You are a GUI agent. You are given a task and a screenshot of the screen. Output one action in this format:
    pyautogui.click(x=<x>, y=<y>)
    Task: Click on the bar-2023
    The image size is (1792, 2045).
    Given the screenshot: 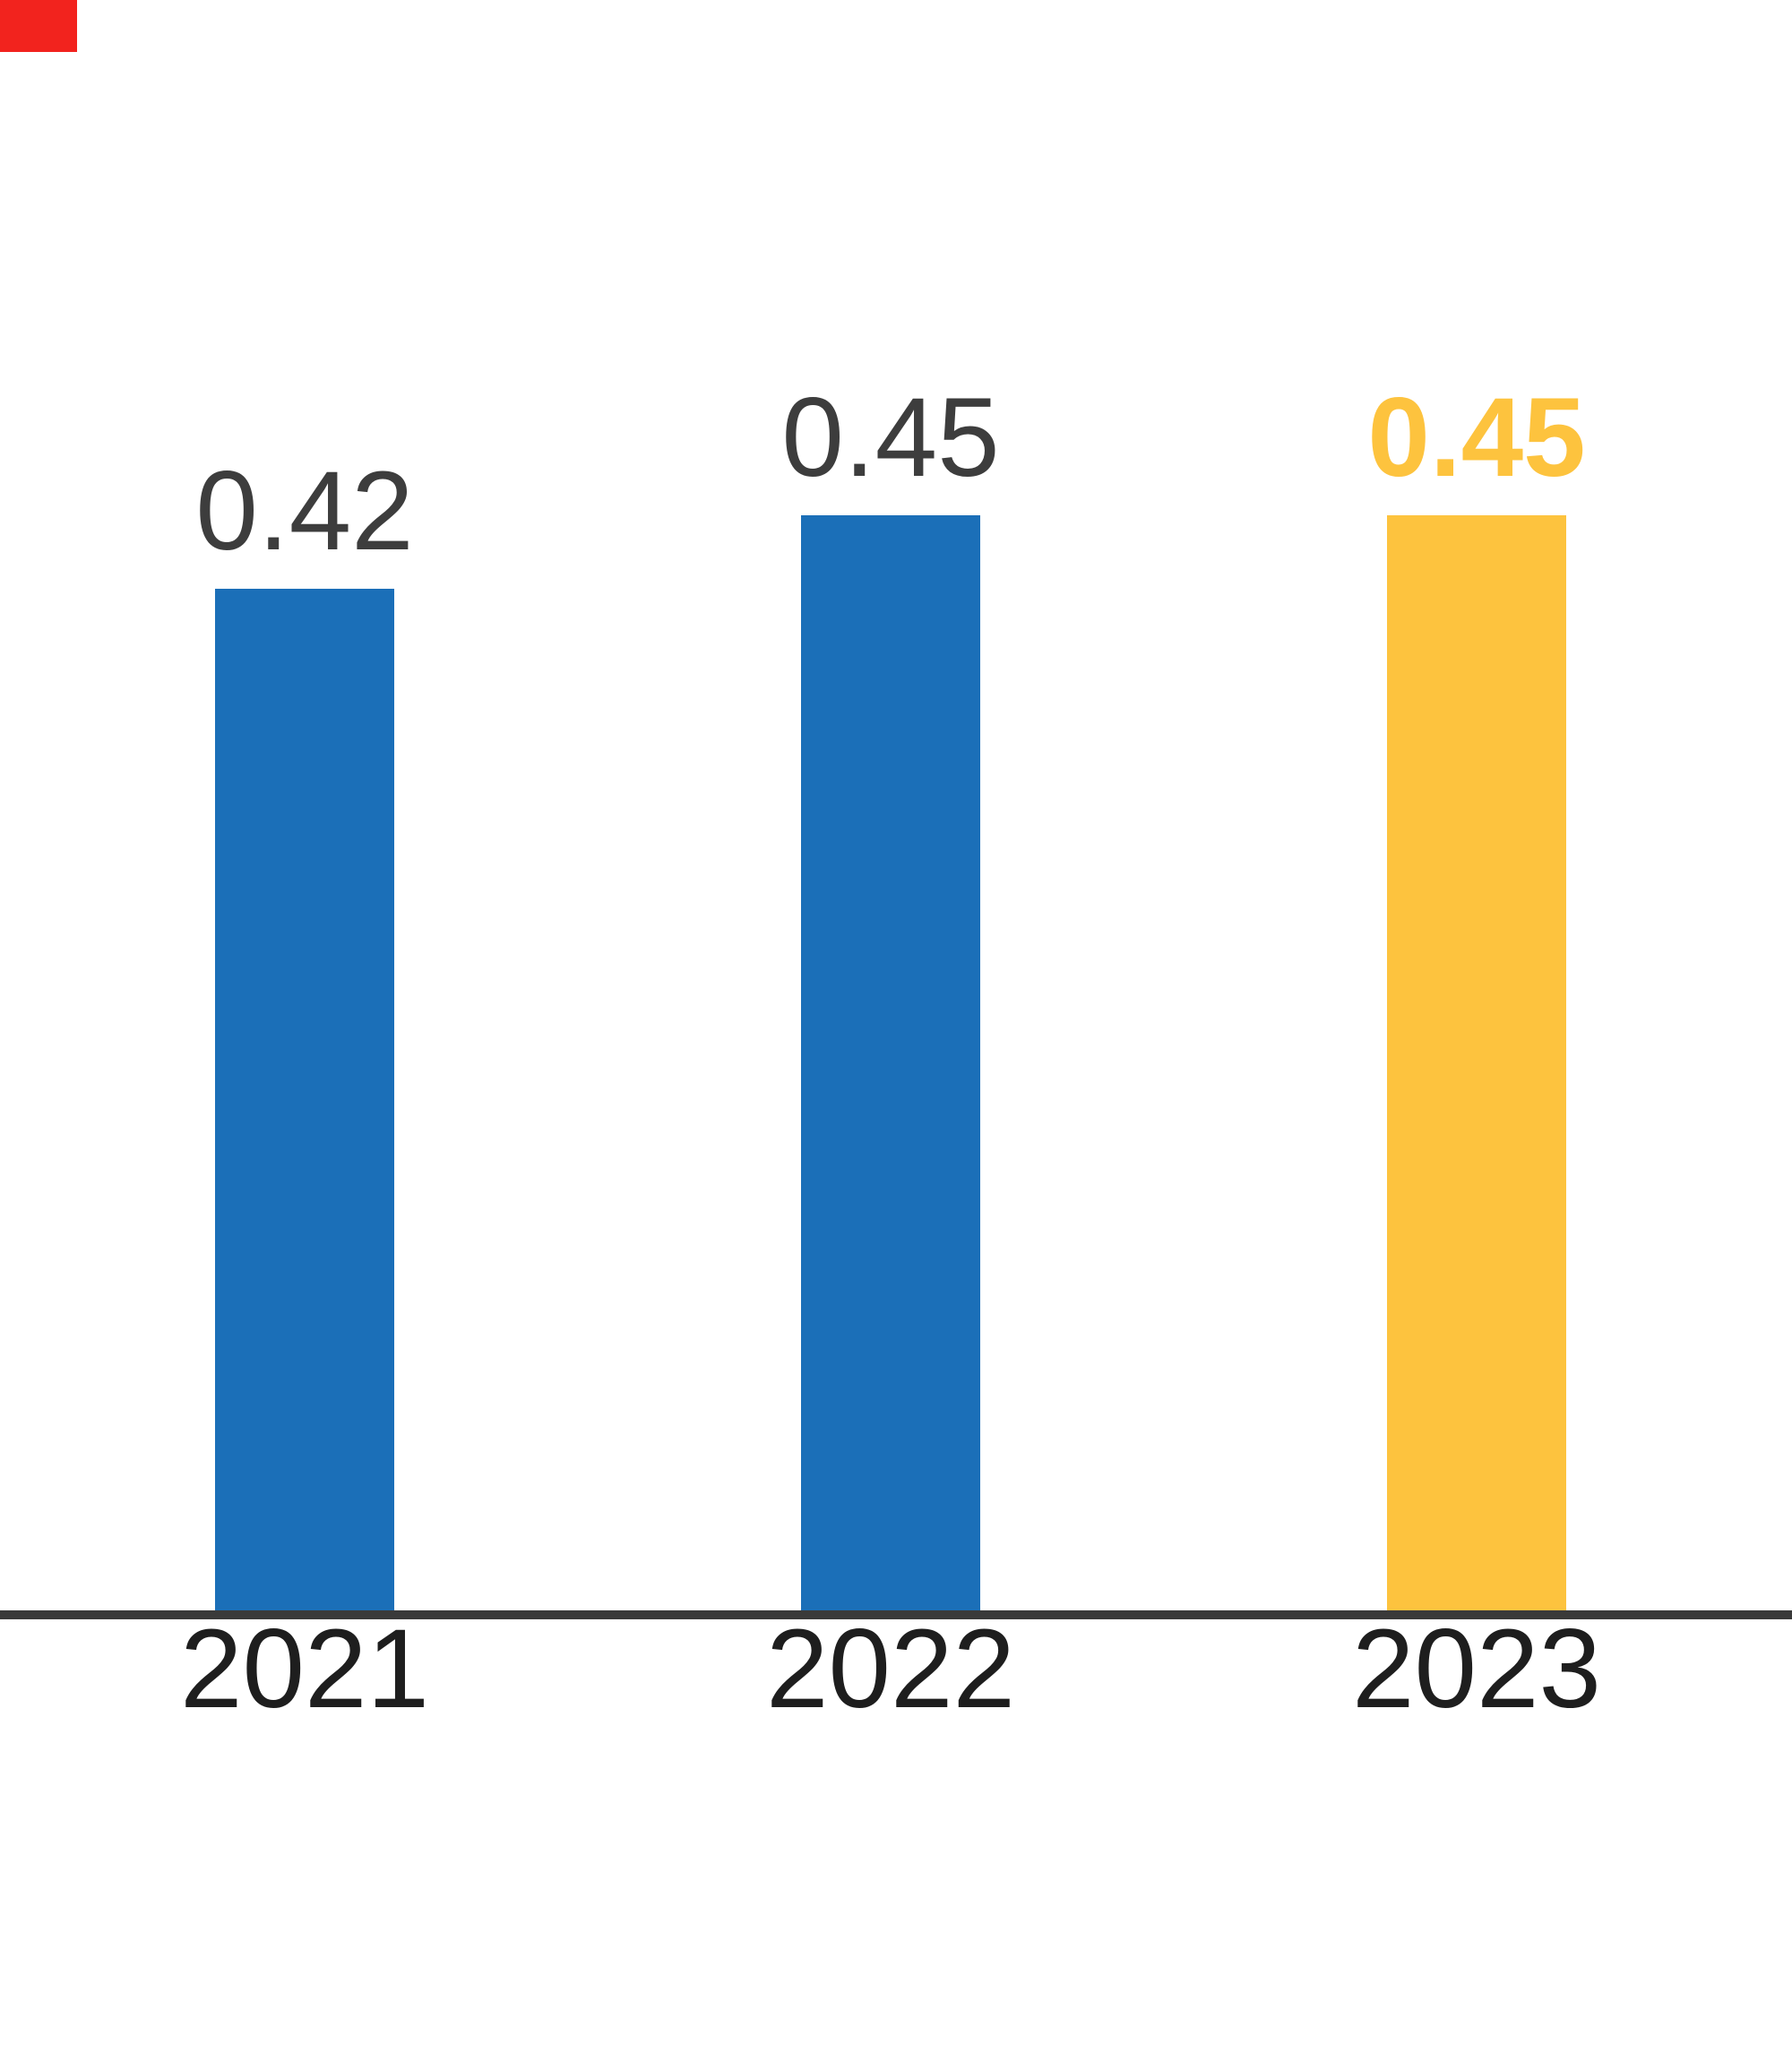 What is the action you would take?
    pyautogui.click(x=1476, y=1062)
    